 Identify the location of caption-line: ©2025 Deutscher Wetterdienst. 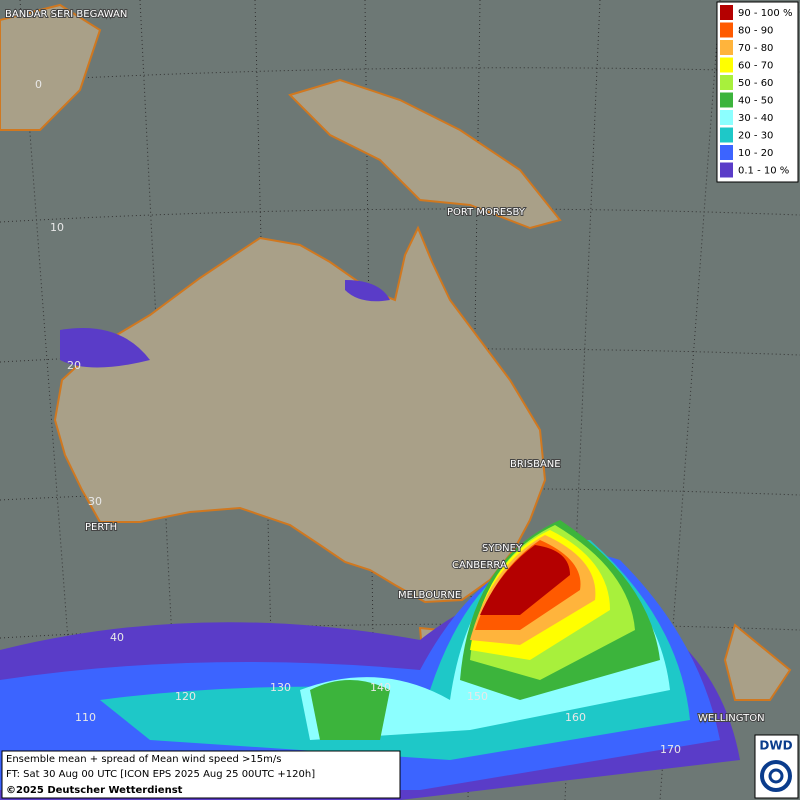
(94, 790).